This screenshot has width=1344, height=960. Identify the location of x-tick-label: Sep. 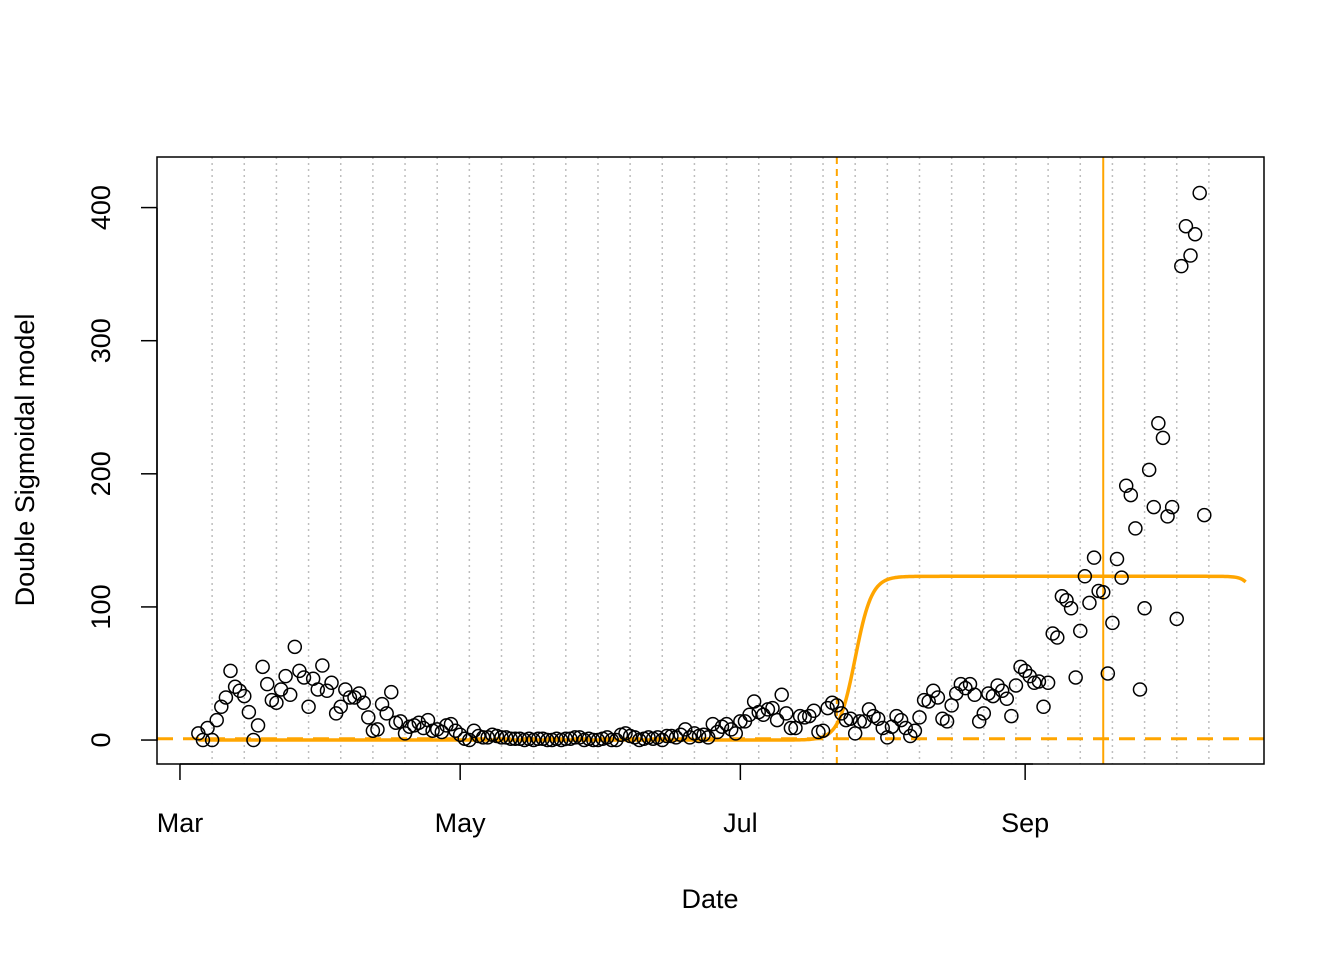
(1025, 823).